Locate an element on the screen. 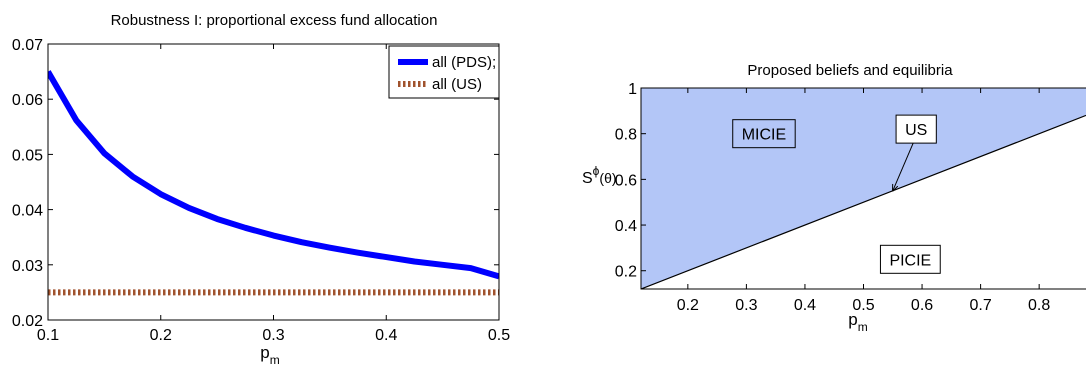 The height and width of the screenshot is (379, 1086). region-label-micie-text: MICIE is located at coordinates (764, 135).